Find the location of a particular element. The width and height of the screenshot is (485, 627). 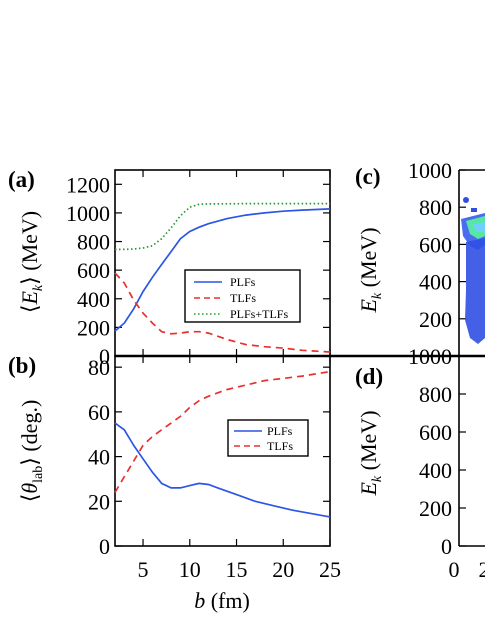

panel-a-ytick-label-1: 200 is located at coordinates (93, 327).